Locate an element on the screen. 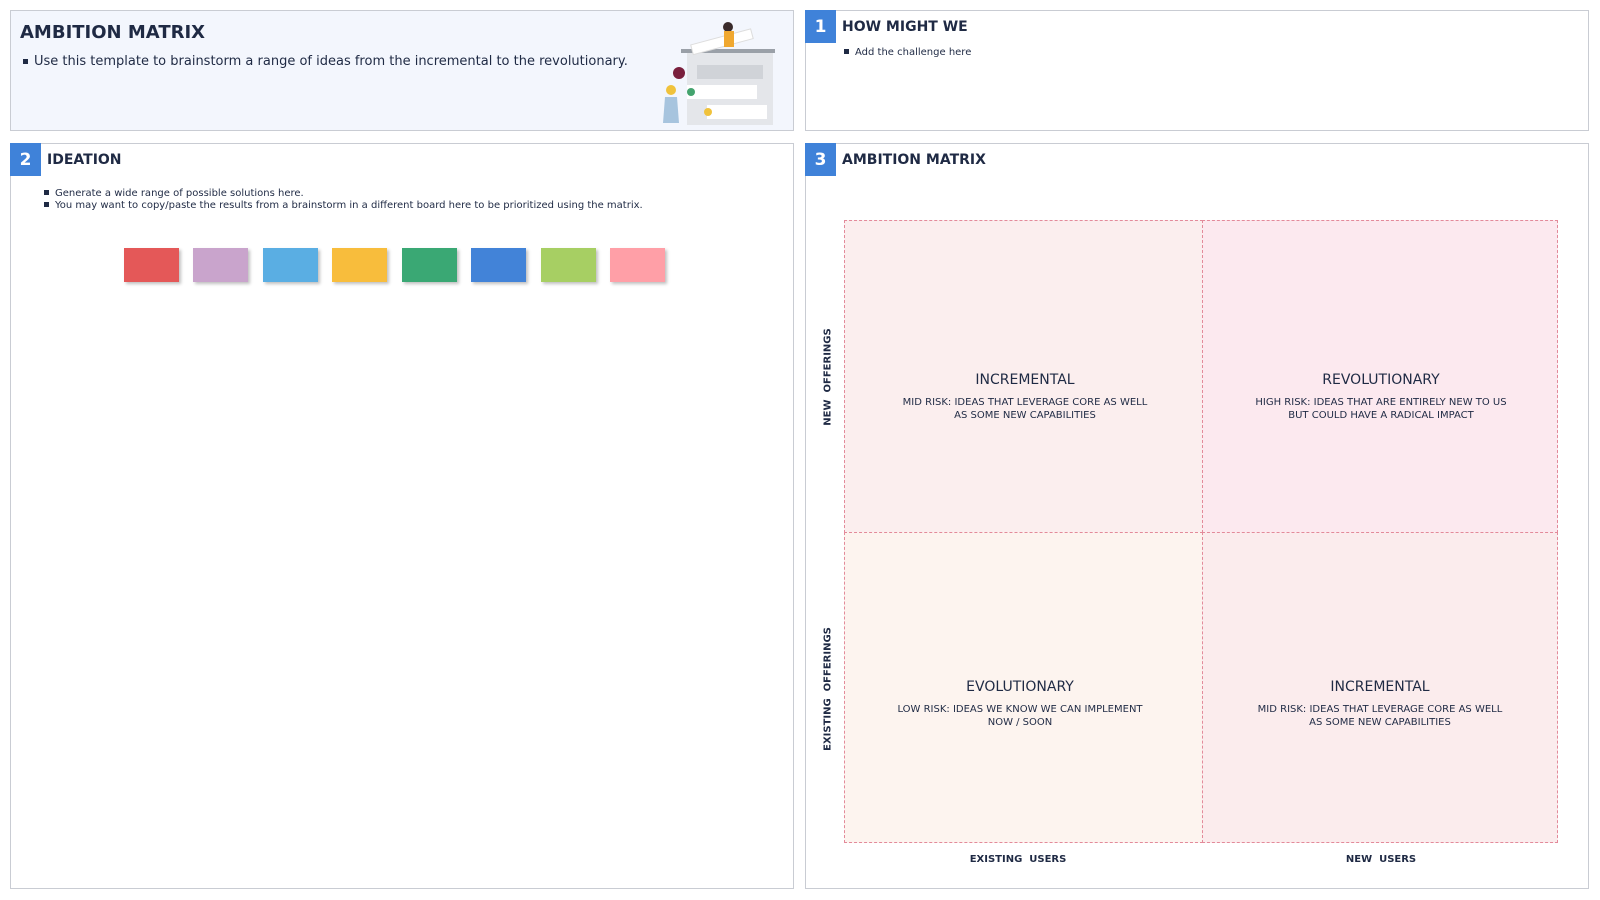 This screenshot has width=1600, height=900. panel-title: IDEATION is located at coordinates (84, 160).